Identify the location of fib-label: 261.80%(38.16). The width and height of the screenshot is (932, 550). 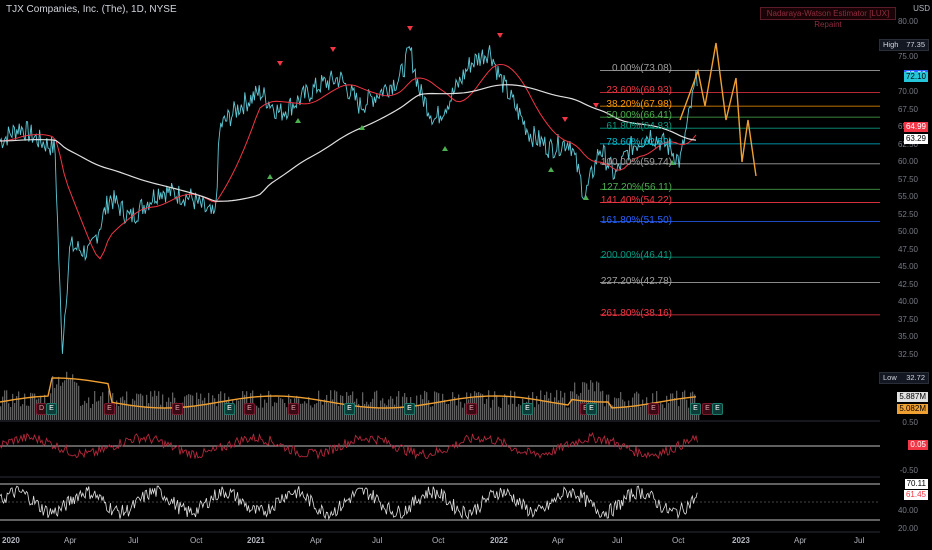
(636, 313).